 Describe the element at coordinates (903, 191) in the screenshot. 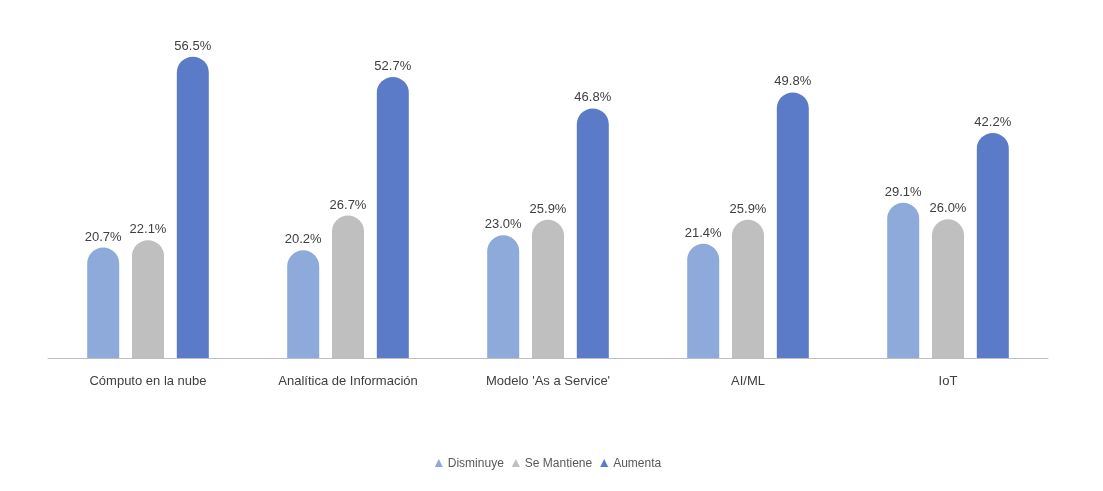

I see `data-label: 29.1%` at that location.